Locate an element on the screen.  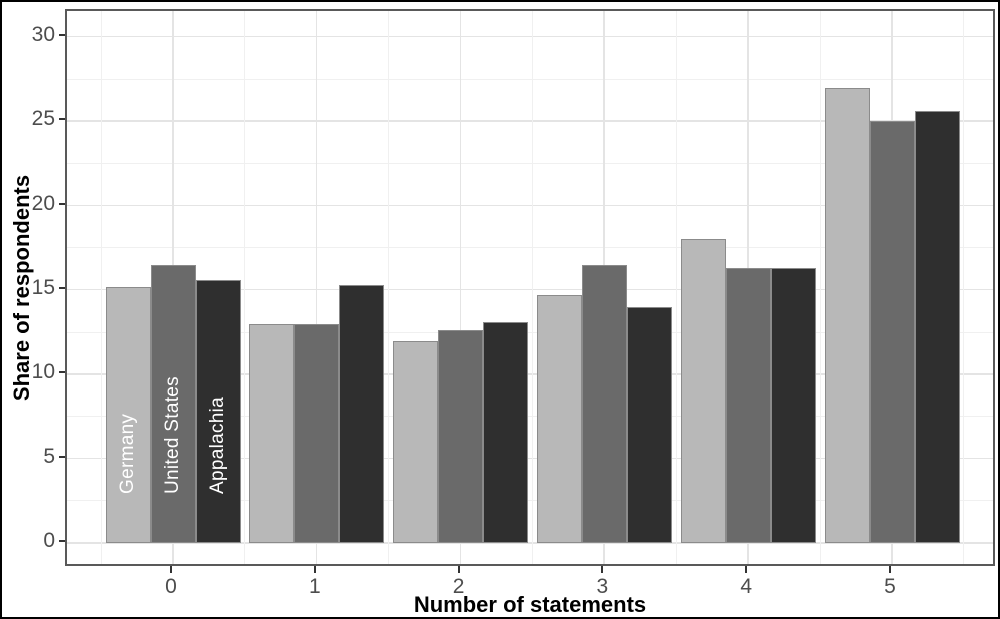
y-tick-label: 30 is located at coordinates (43, 34).